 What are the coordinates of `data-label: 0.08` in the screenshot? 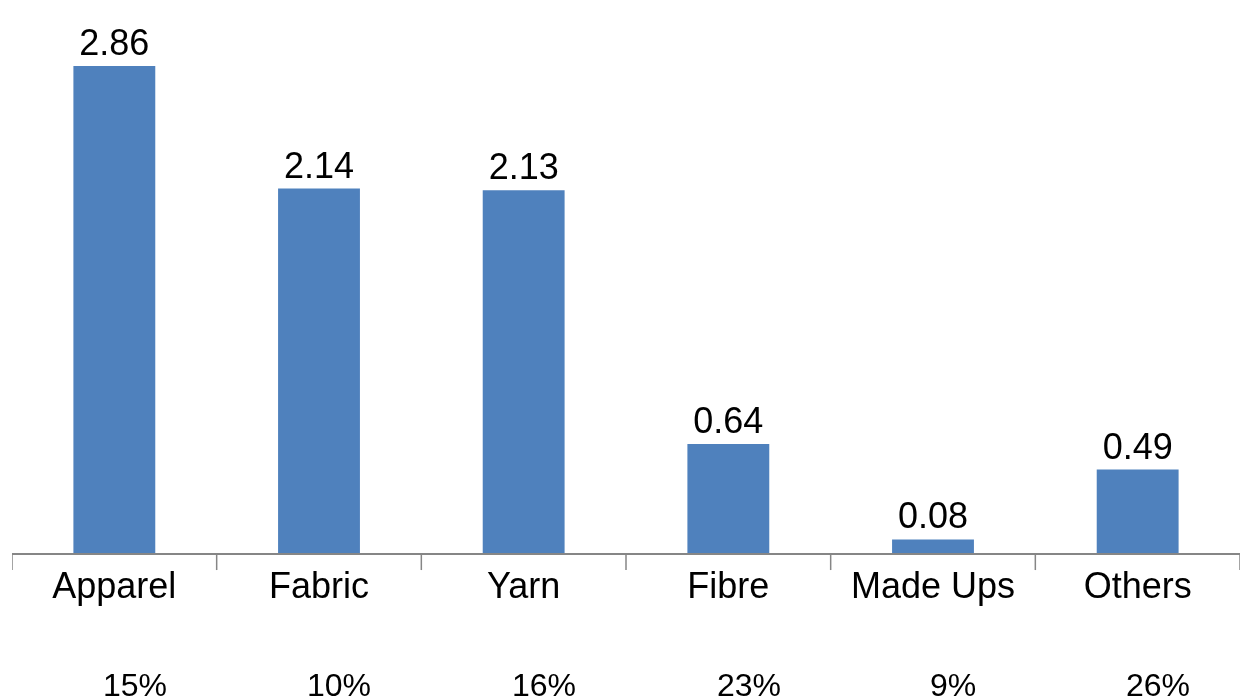 It's located at (933, 516).